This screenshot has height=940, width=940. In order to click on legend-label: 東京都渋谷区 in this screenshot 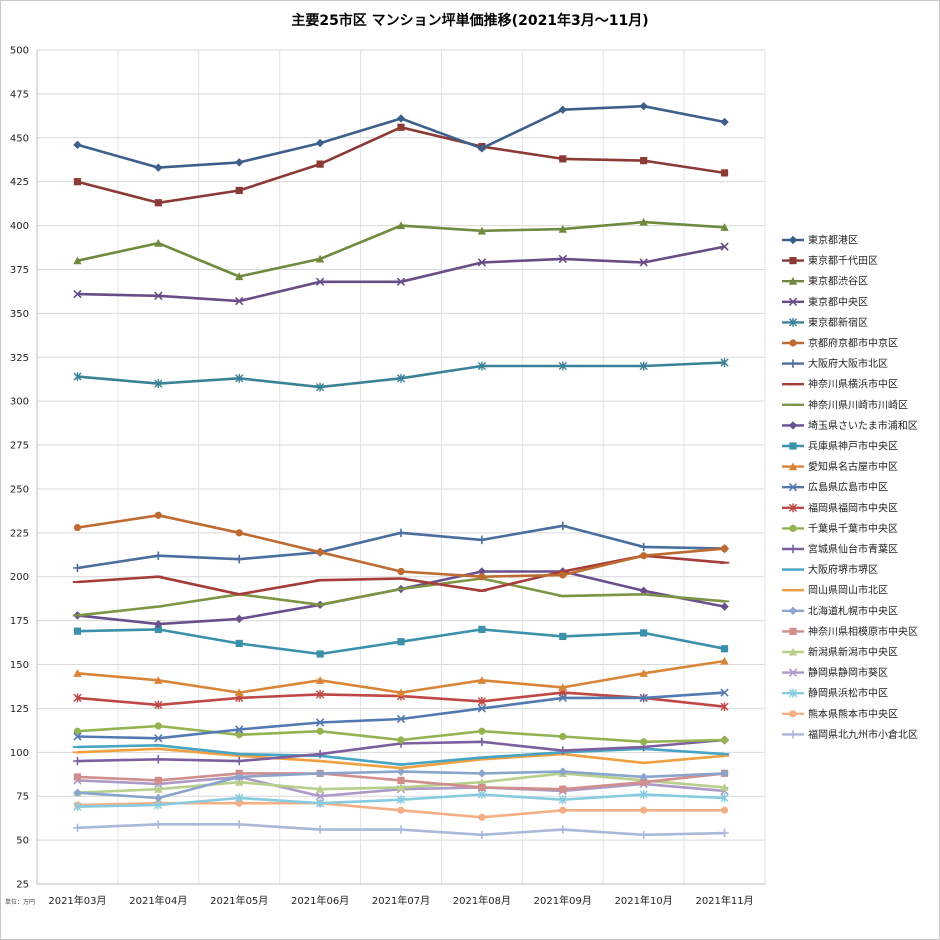, I will do `click(838, 281)`.